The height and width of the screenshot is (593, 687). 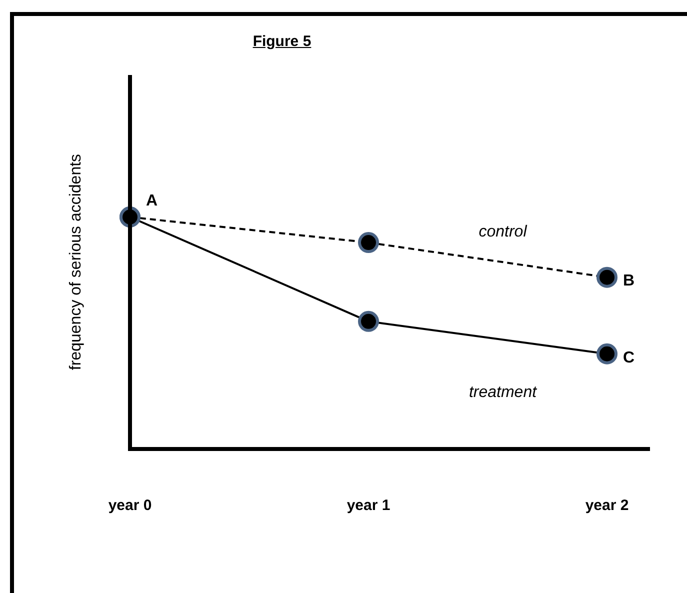 What do you see at coordinates (75, 262) in the screenshot?
I see `y-axis-title: frequency of serious accidents` at bounding box center [75, 262].